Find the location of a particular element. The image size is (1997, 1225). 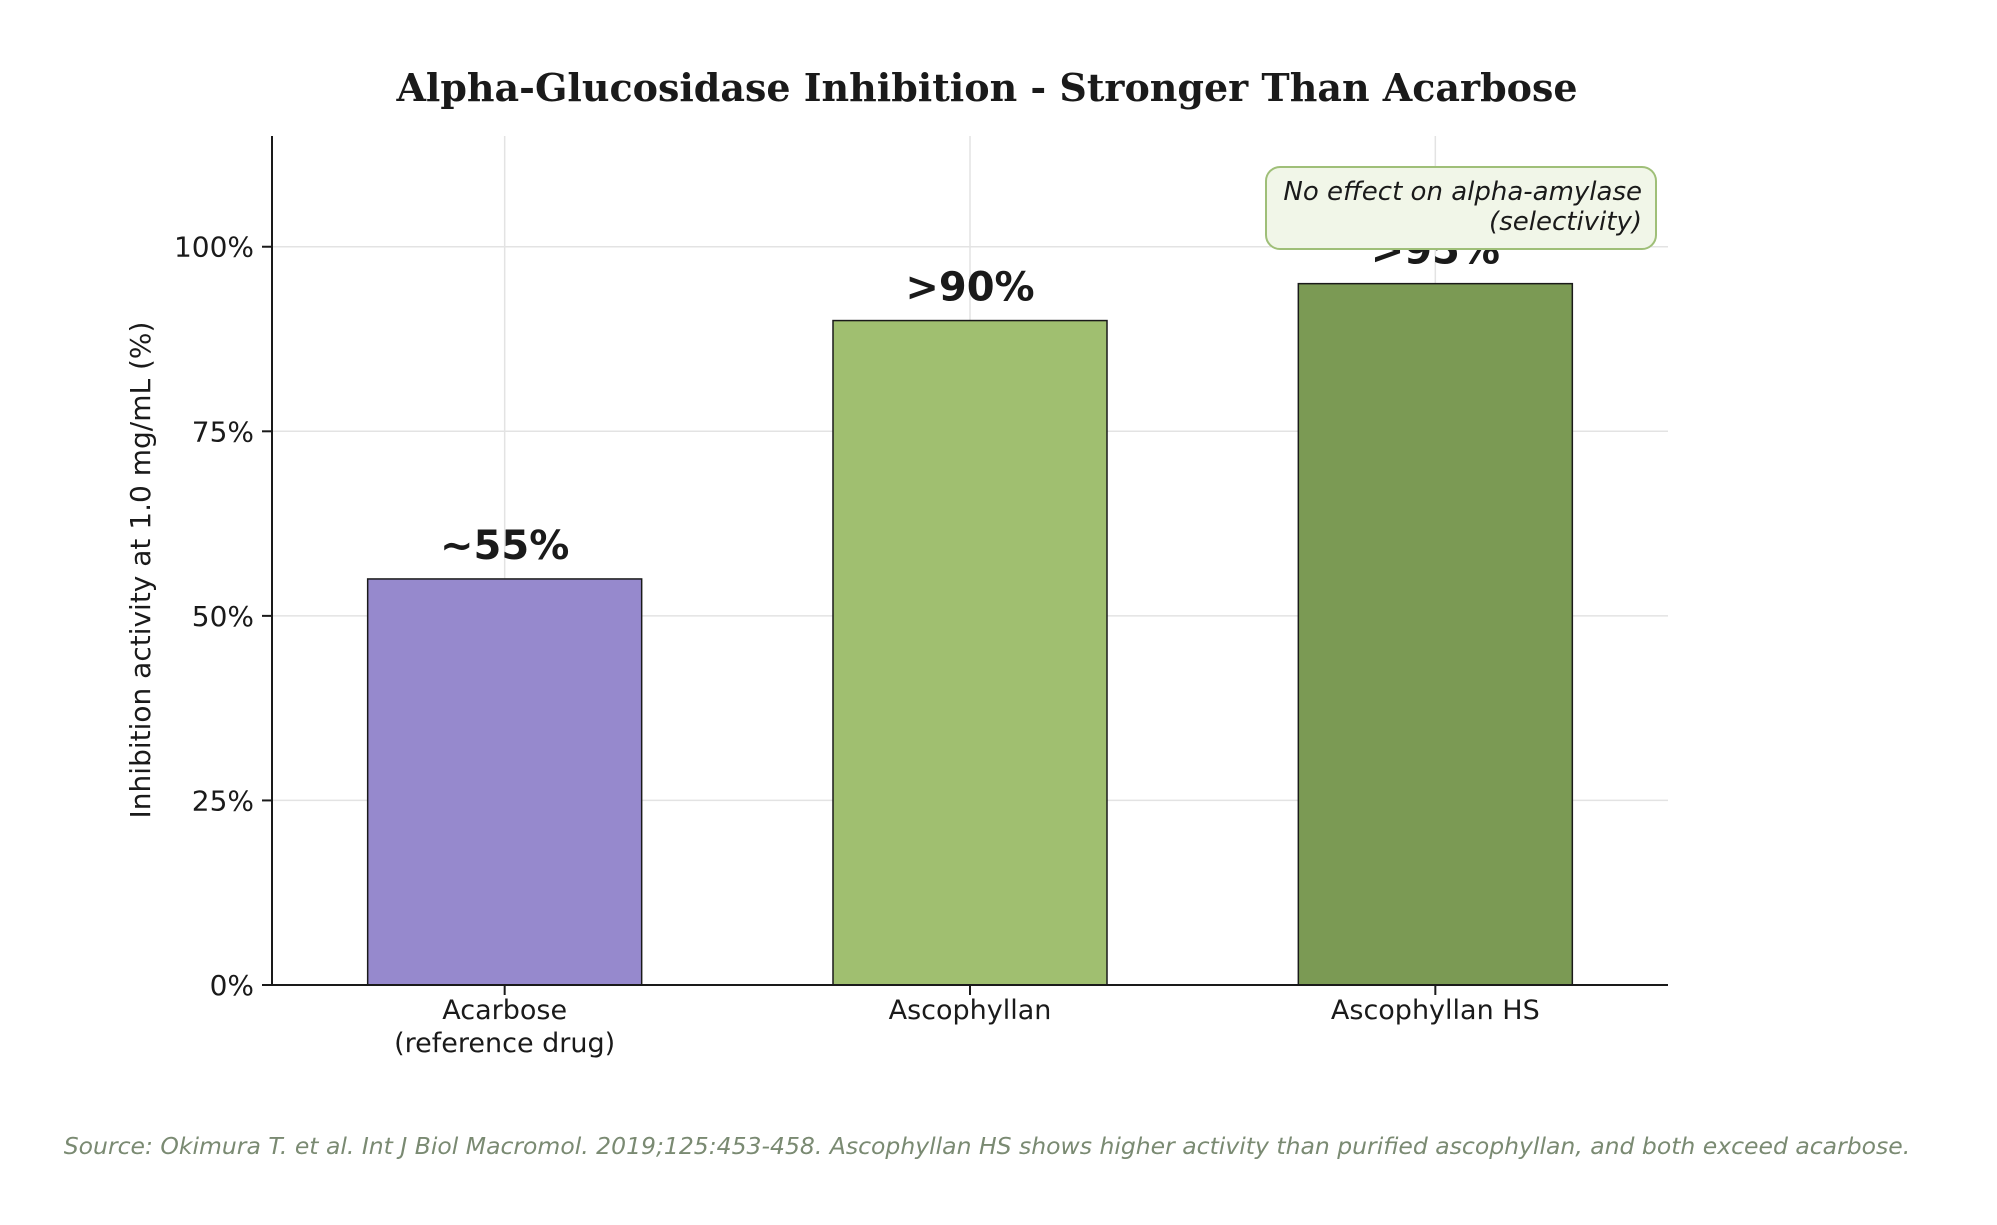

annotation-box: No effect on alpha-amylase(selectivity) is located at coordinates (1461, 208).